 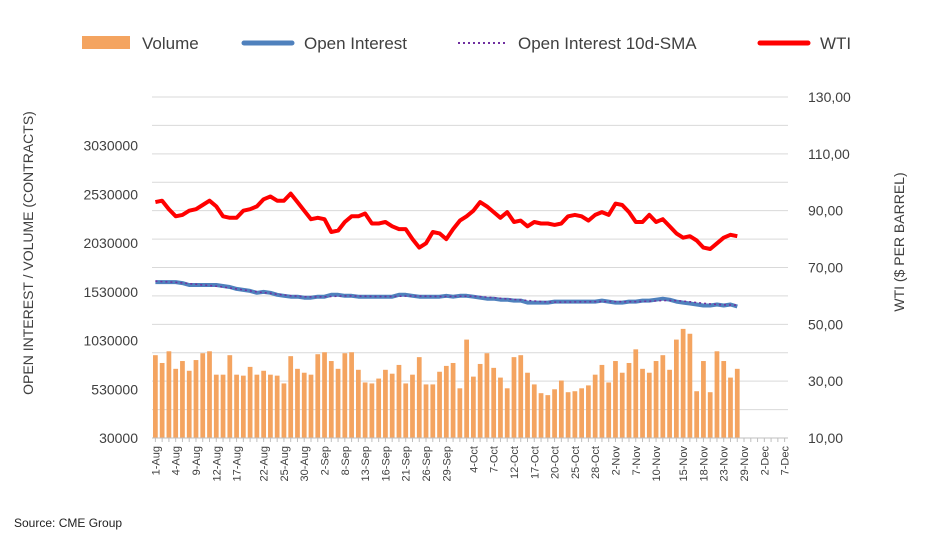 I want to click on x-tick-label-7: 30-Aug, so click(x=305, y=463).